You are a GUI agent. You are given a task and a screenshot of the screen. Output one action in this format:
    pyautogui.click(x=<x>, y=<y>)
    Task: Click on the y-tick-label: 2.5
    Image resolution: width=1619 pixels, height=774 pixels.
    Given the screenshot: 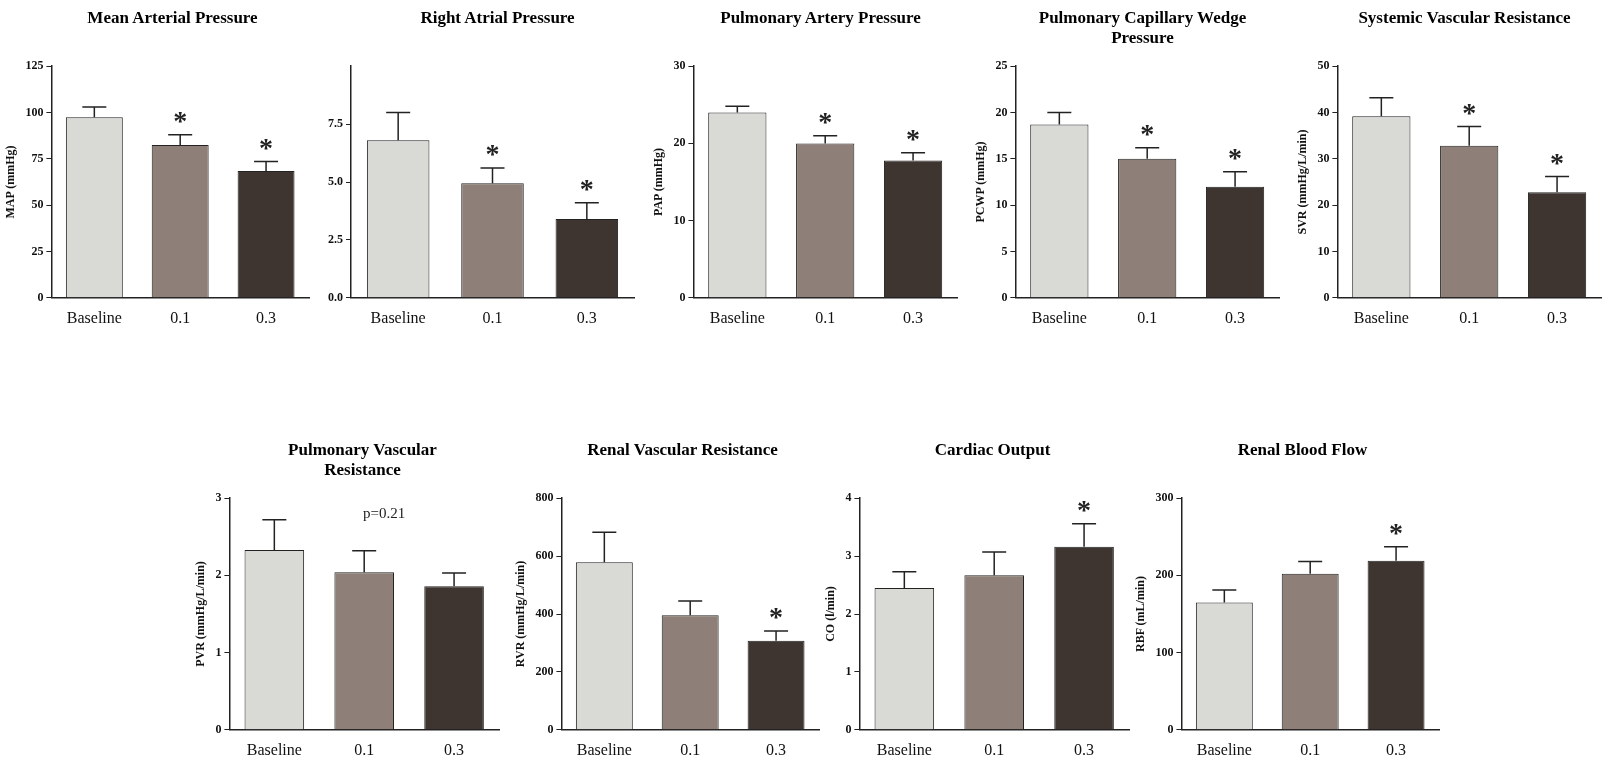 What is the action you would take?
    pyautogui.click(x=335, y=238)
    